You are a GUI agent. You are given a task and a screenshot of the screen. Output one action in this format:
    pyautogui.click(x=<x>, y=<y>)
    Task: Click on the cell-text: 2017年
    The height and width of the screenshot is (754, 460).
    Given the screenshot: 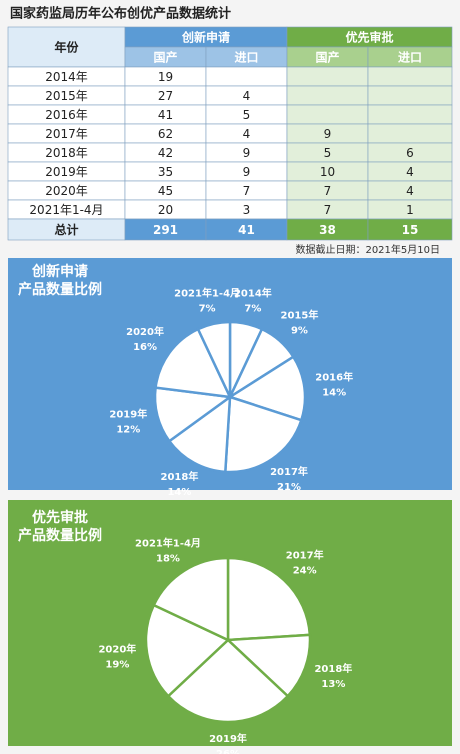 What is the action you would take?
    pyautogui.click(x=66, y=134)
    